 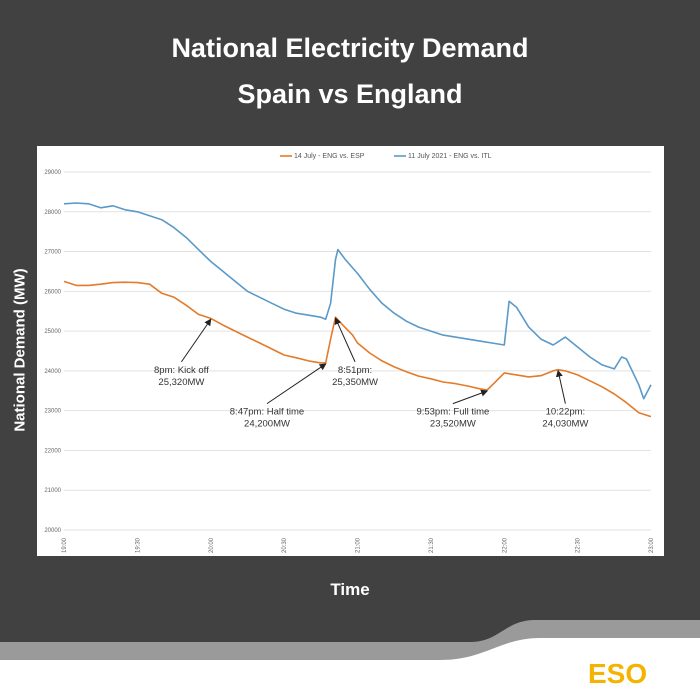 I want to click on x-tick-label: 20:00, so click(x=212, y=545).